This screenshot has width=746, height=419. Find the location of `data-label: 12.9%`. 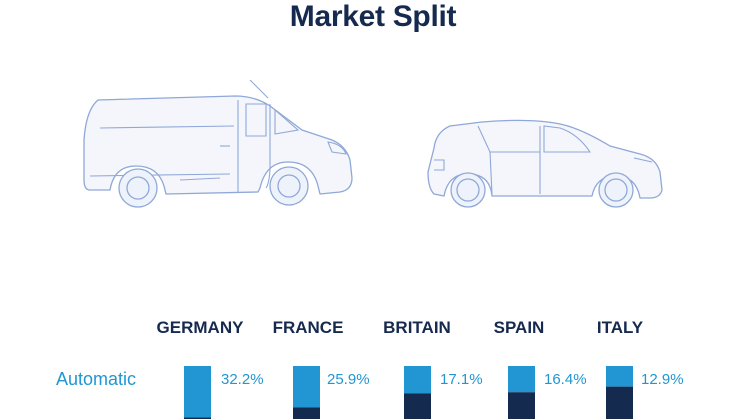

data-label: 12.9% is located at coordinates (662, 379).